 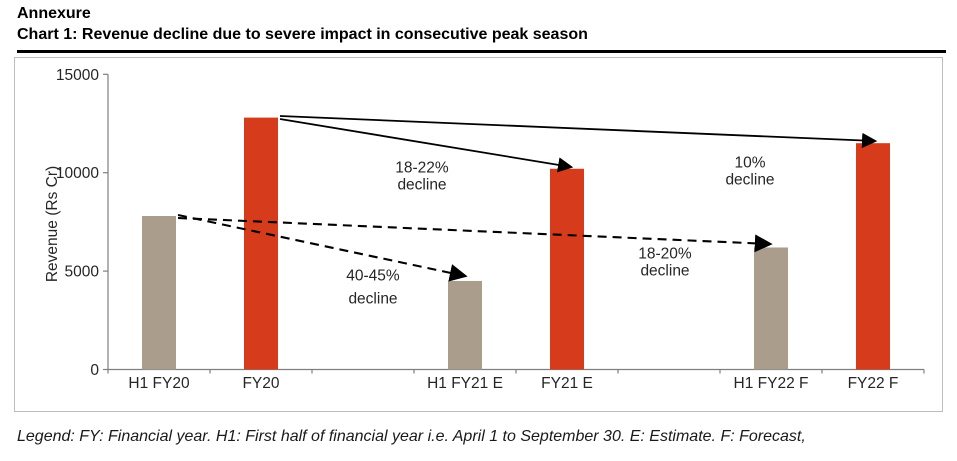 What do you see at coordinates (77, 75) in the screenshot?
I see `y-tick-label: 15000` at bounding box center [77, 75].